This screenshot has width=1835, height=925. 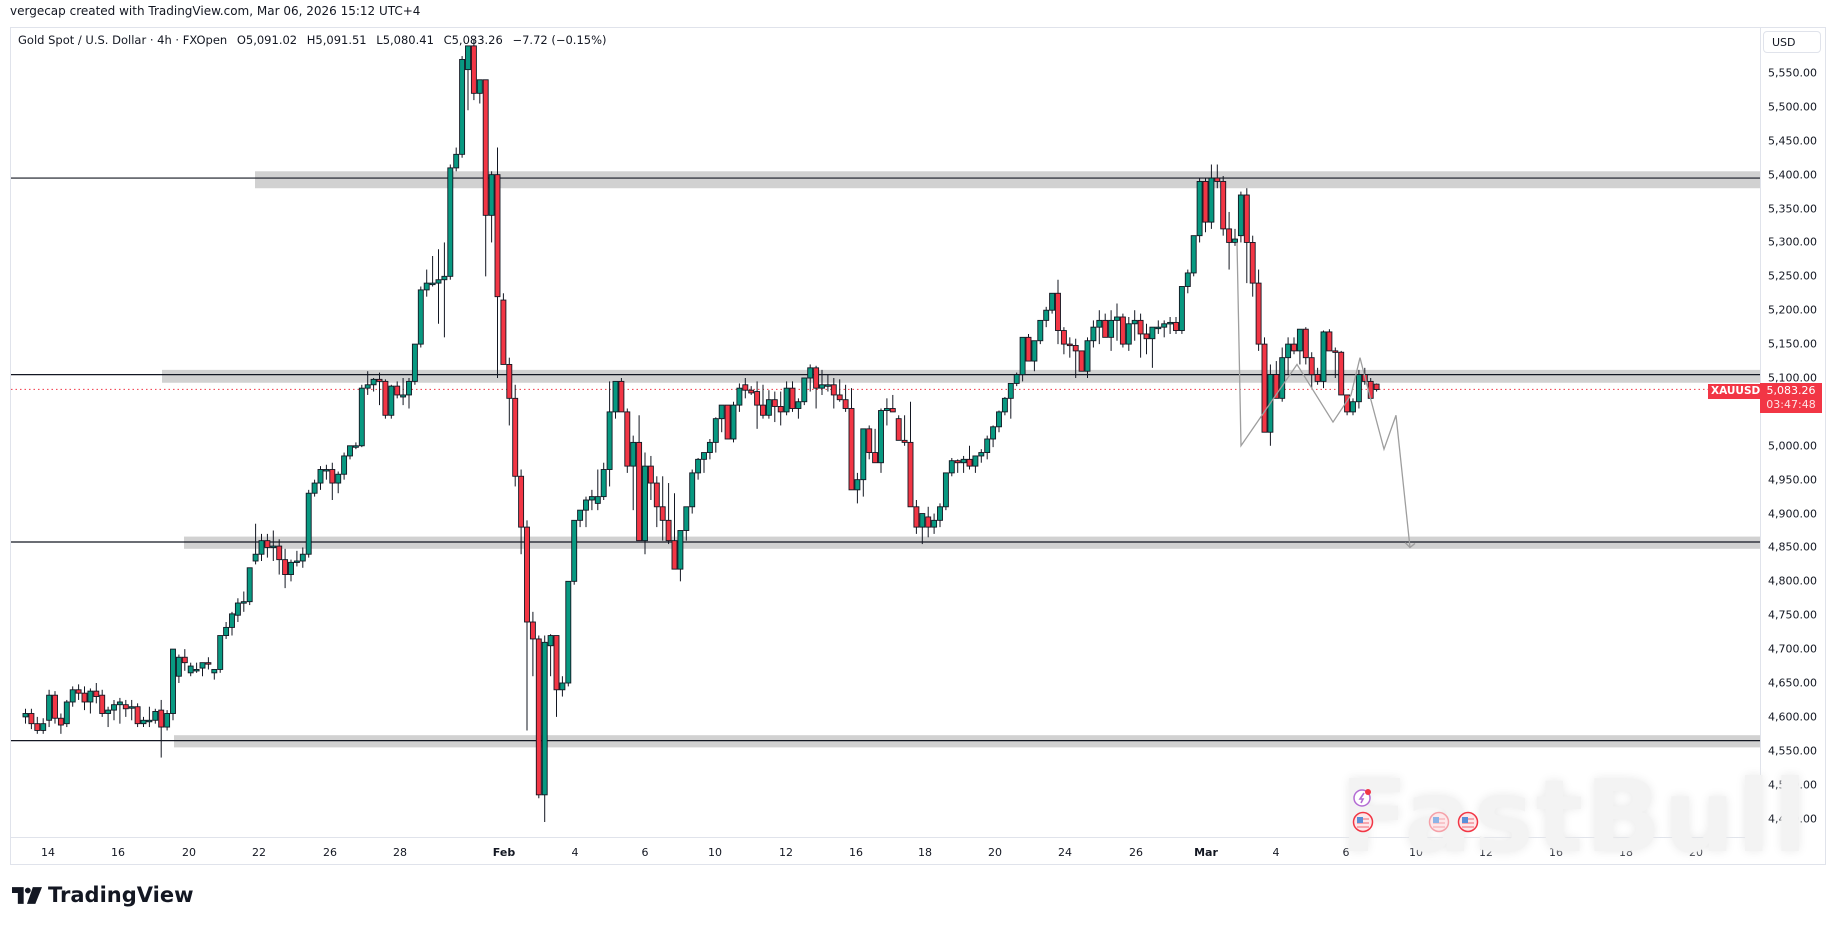 What do you see at coordinates (1792, 141) in the screenshot?
I see `price-tick: 5,450.00` at bounding box center [1792, 141].